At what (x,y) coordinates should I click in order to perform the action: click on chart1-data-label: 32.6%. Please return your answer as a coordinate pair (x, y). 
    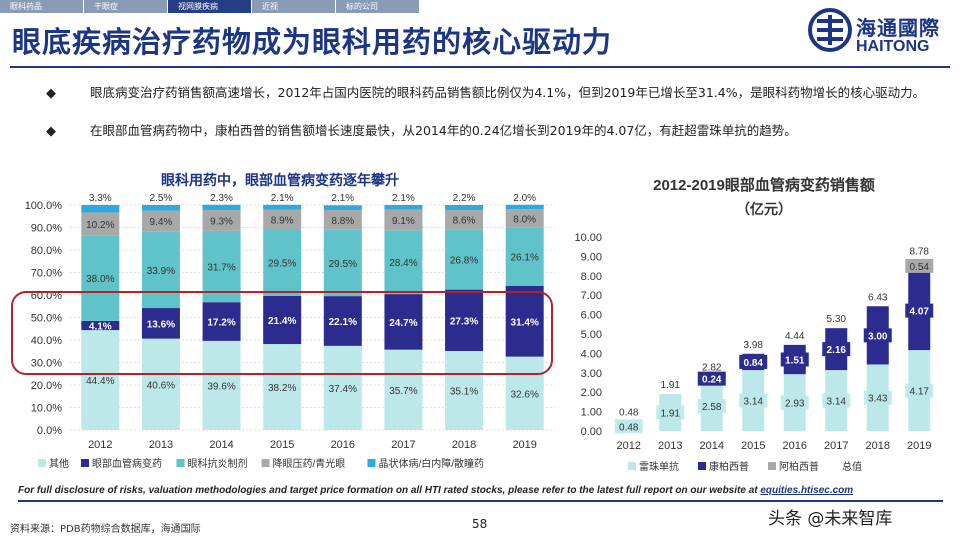
    Looking at the image, I should click on (525, 394).